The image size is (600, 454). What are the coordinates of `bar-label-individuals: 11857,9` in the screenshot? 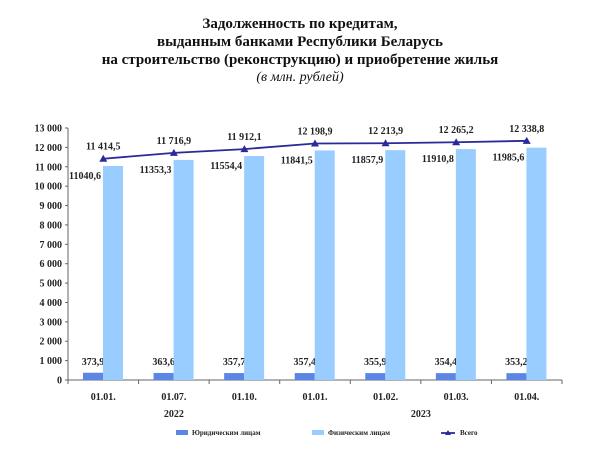 It's located at (367, 160).